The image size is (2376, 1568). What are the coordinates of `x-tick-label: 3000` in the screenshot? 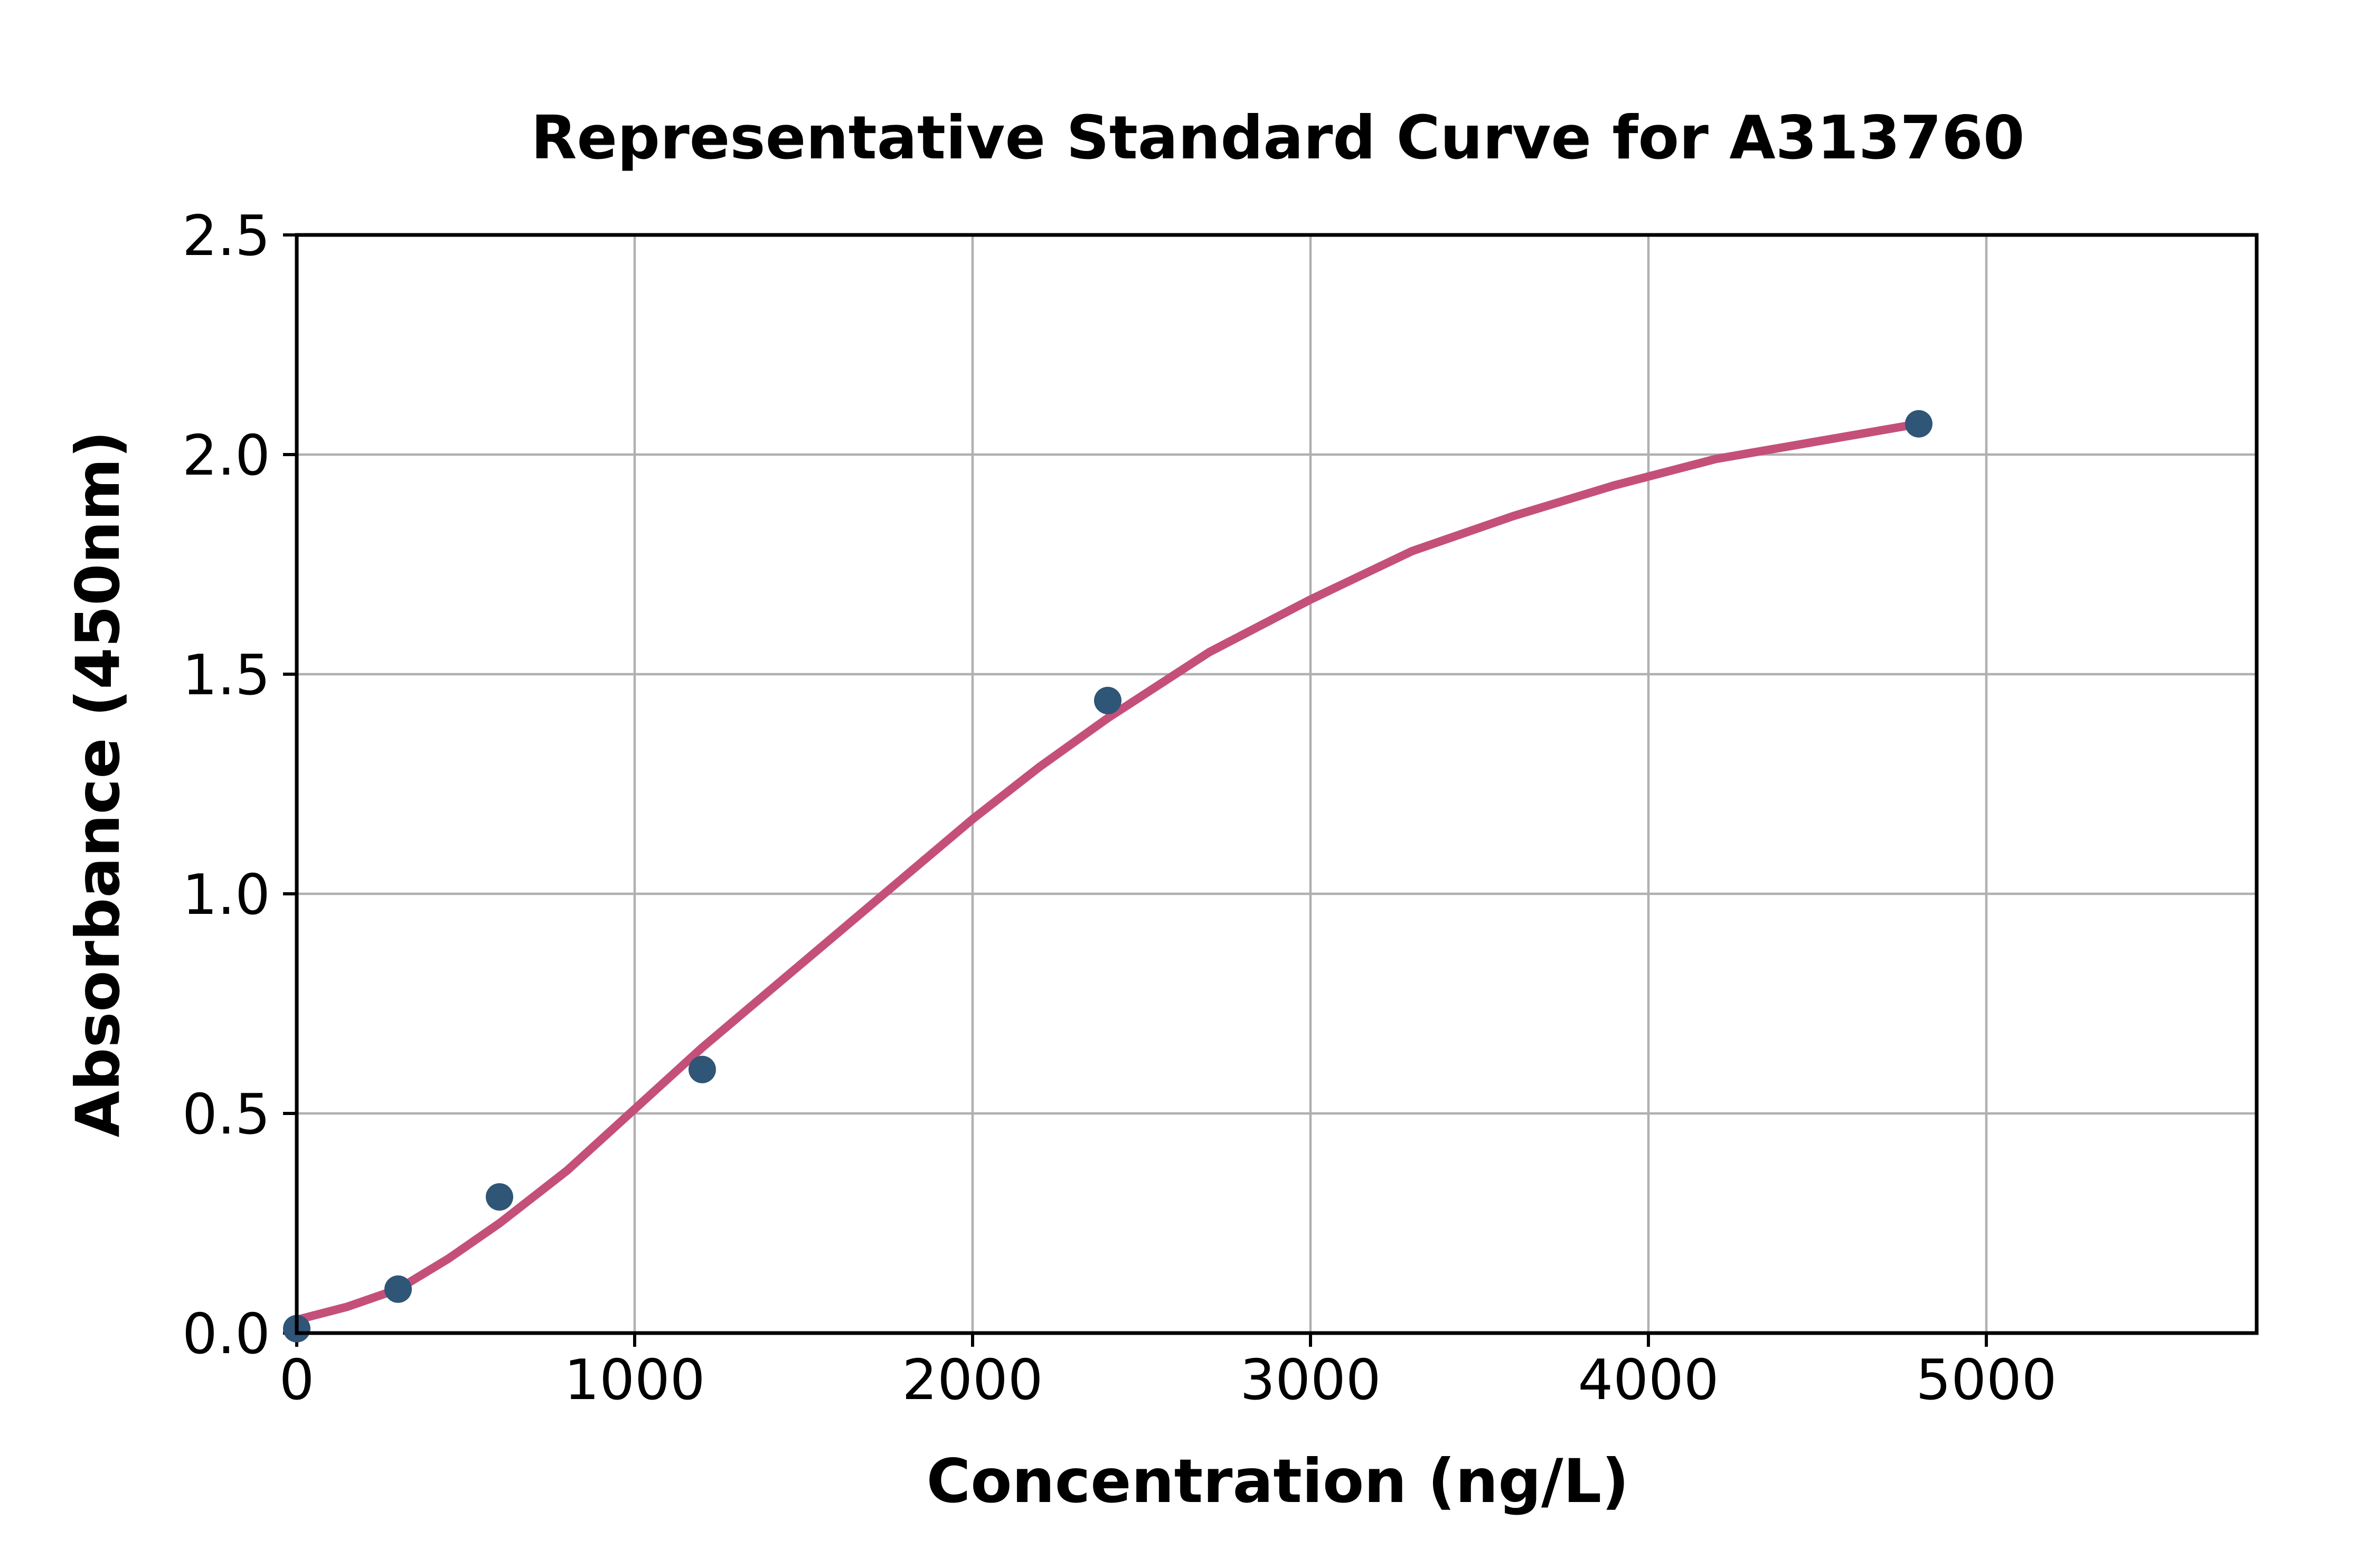 It's located at (1311, 1380).